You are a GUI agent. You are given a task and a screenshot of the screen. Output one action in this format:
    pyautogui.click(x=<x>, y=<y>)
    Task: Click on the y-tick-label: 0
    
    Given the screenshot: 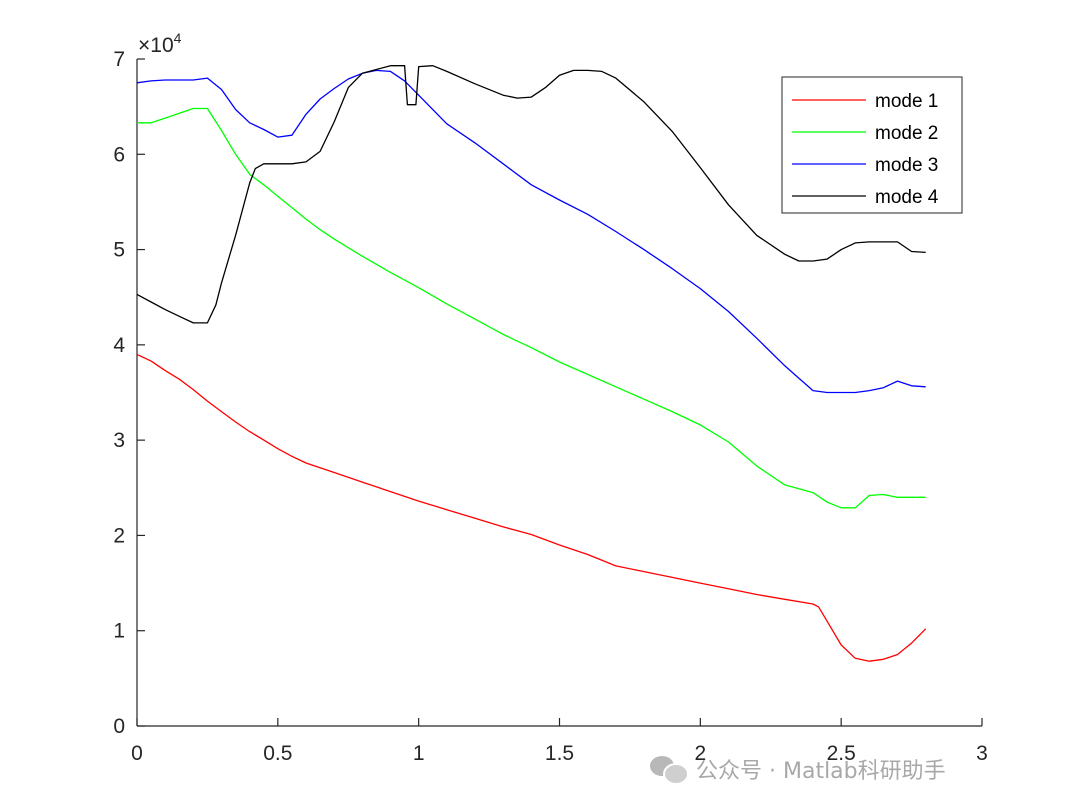 What is the action you would take?
    pyautogui.click(x=119, y=726)
    